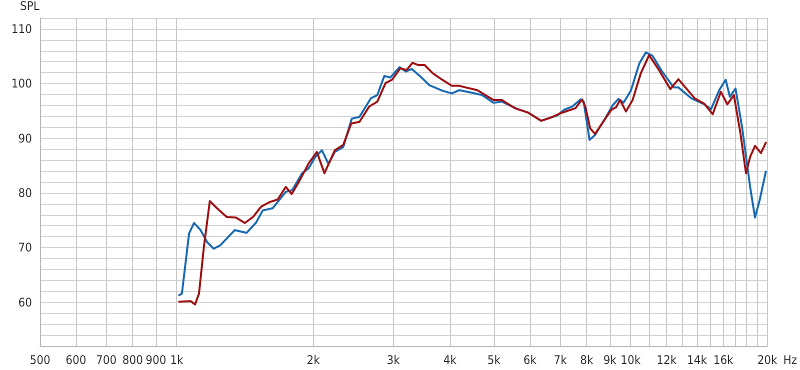 The height and width of the screenshot is (370, 800). Describe the element at coordinates (631, 360) in the screenshot. I see `x-tick-label: 10k` at that location.